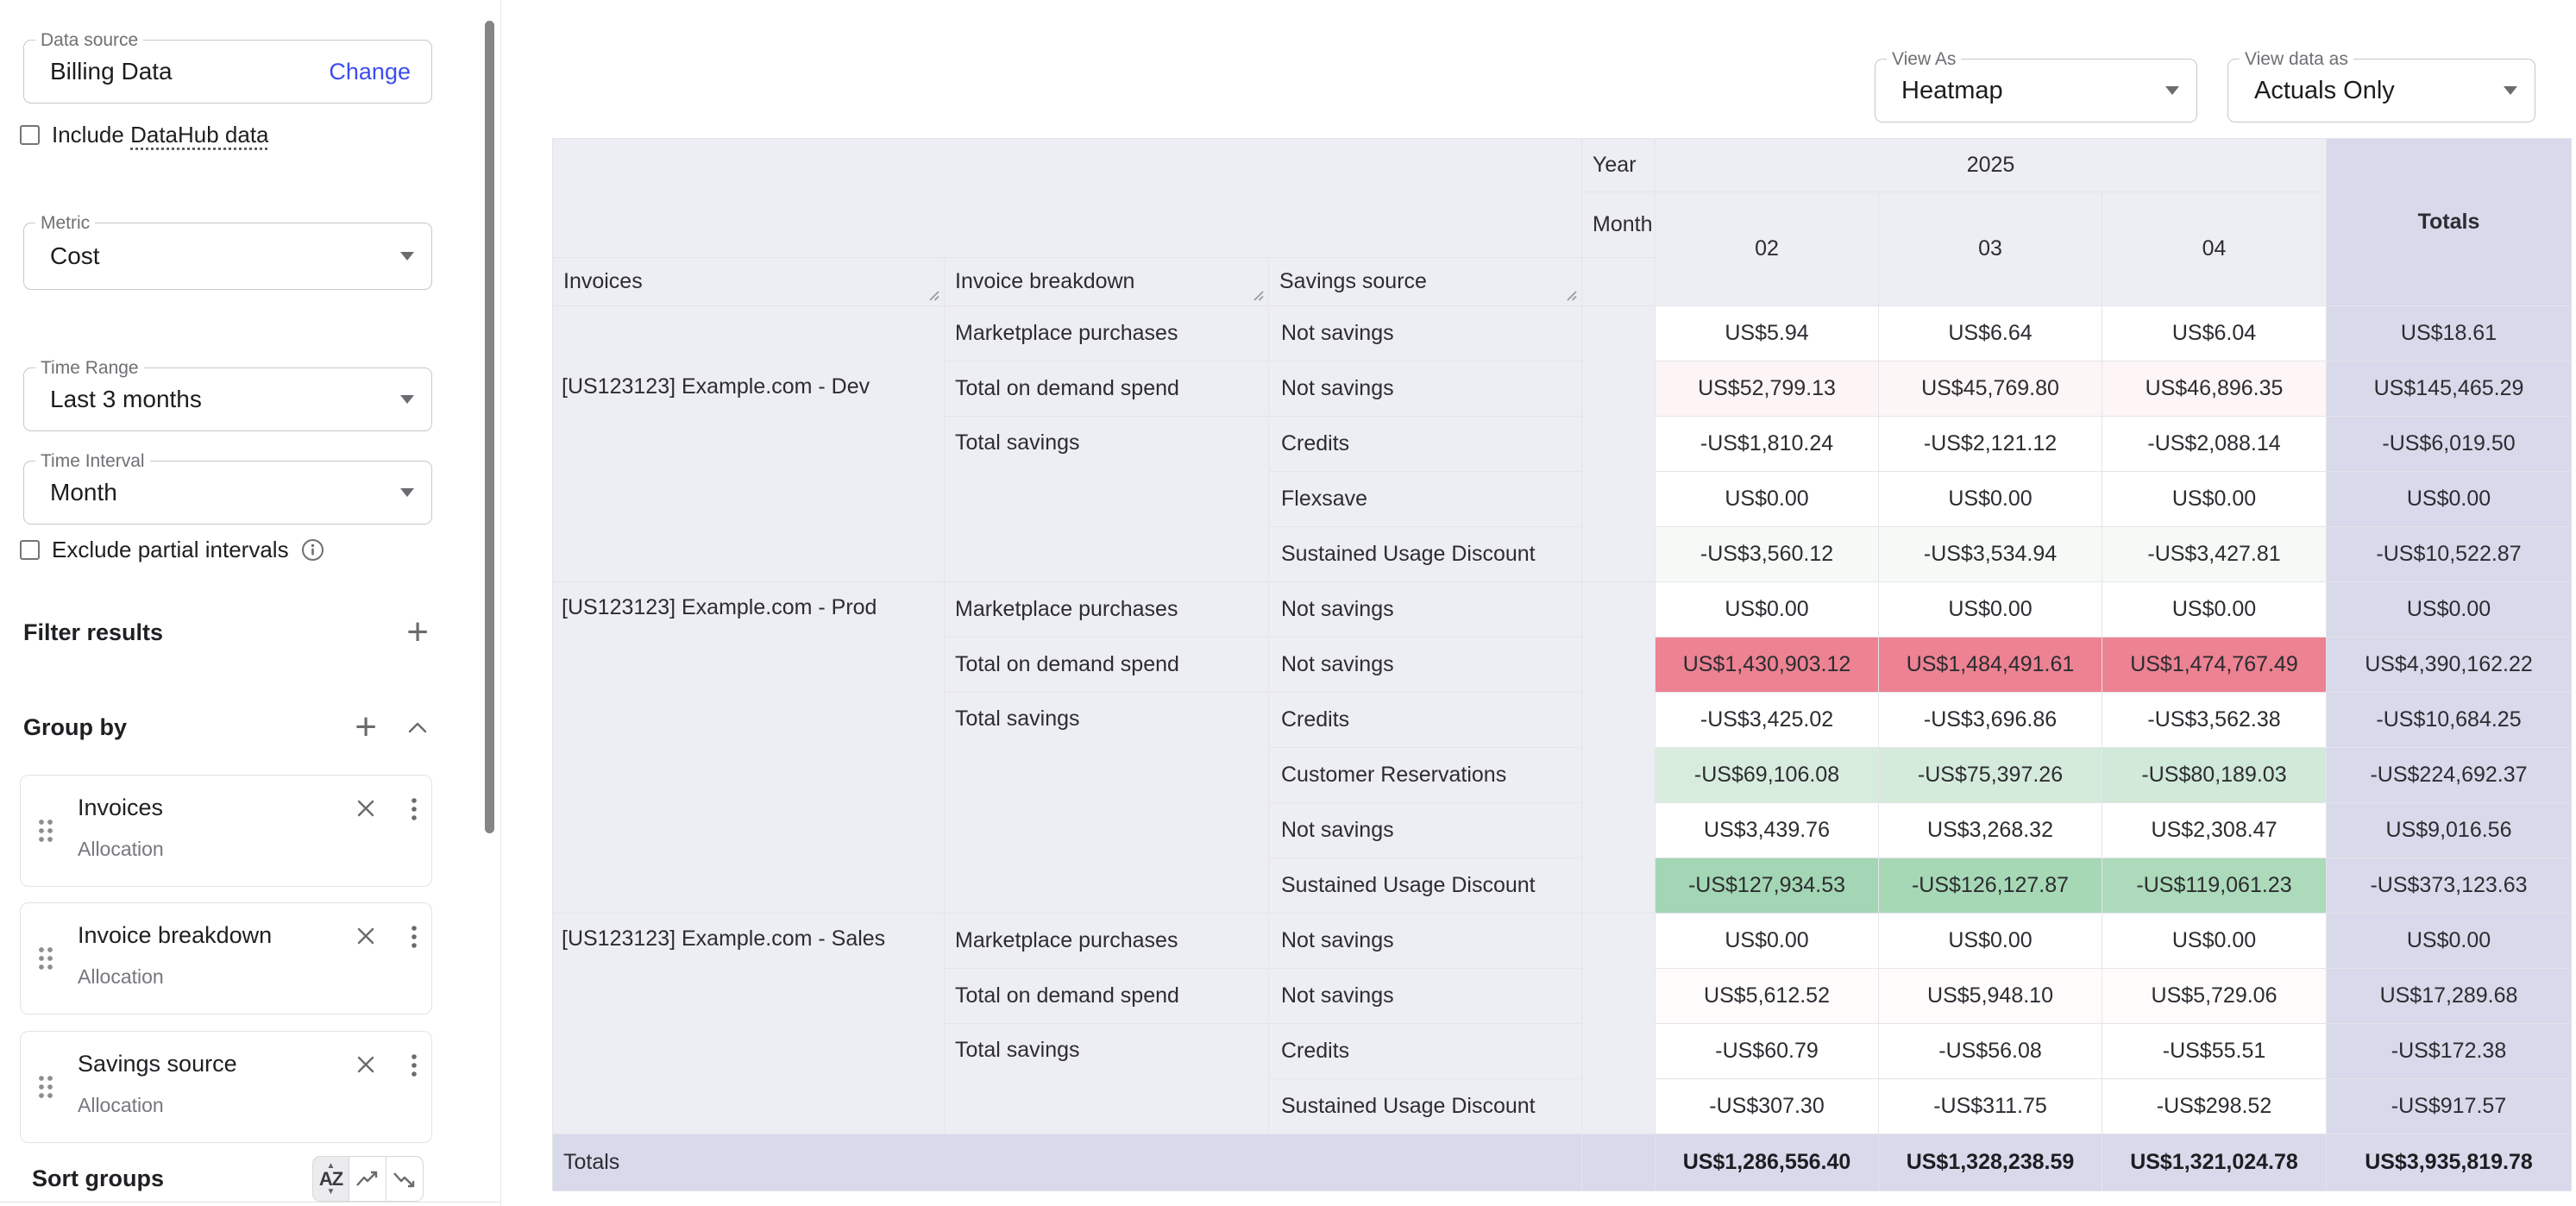 This screenshot has height=1206, width=2576. I want to click on heatmap-value-cell: -US$3,562.38, so click(2215, 720).